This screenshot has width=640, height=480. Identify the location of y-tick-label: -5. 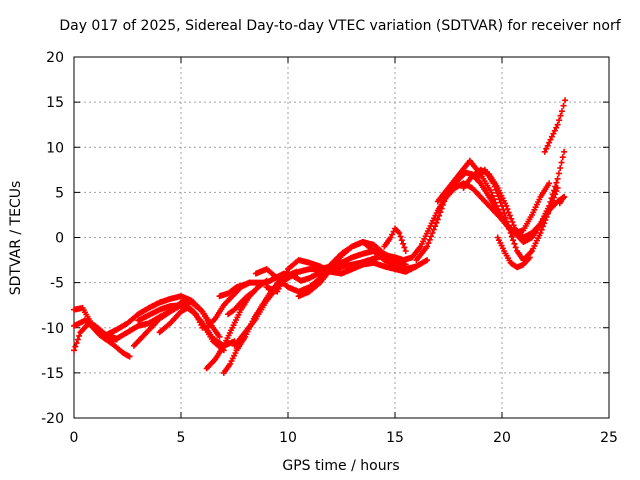
(57, 284).